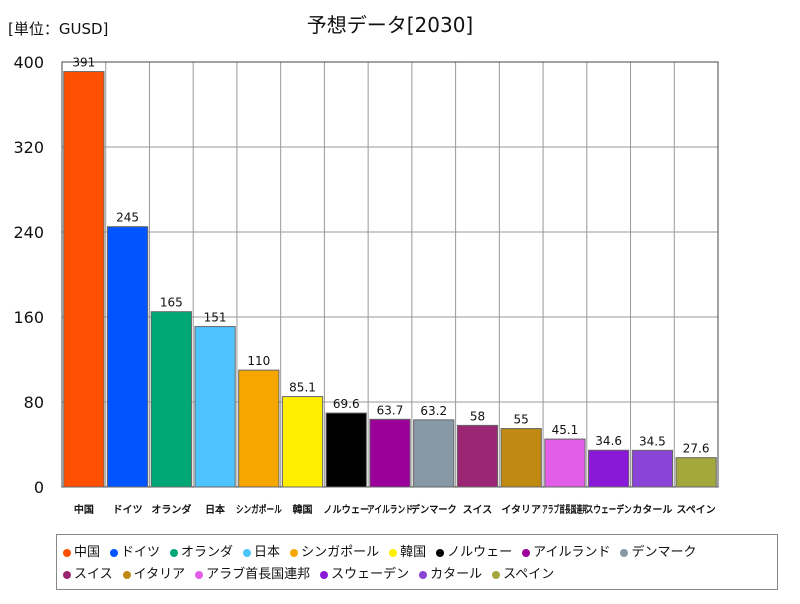  I want to click on x-tick-label: アイルランド, so click(390, 510).